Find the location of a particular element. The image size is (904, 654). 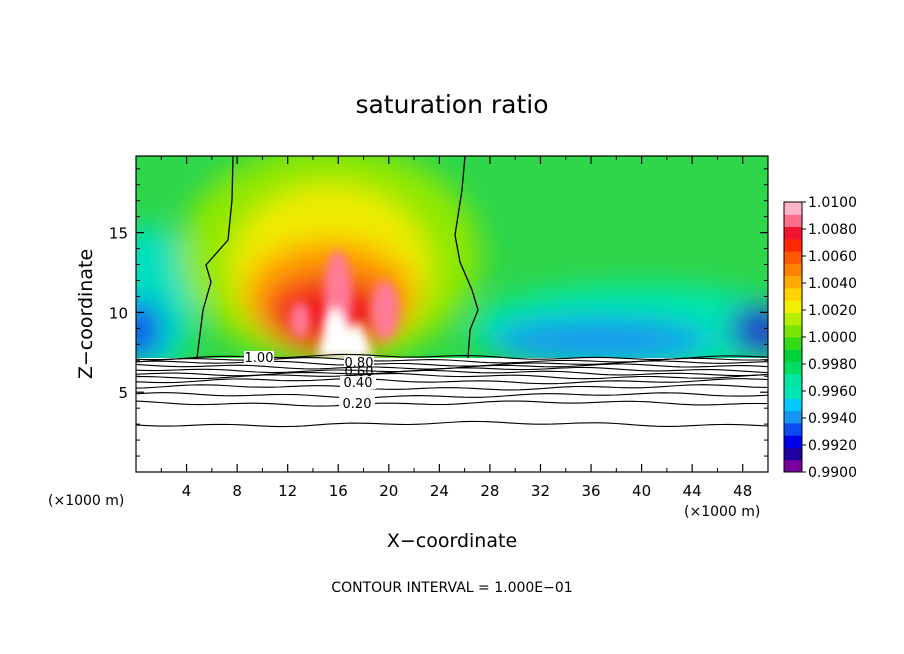

x-tick-label: 16 is located at coordinates (338, 491).